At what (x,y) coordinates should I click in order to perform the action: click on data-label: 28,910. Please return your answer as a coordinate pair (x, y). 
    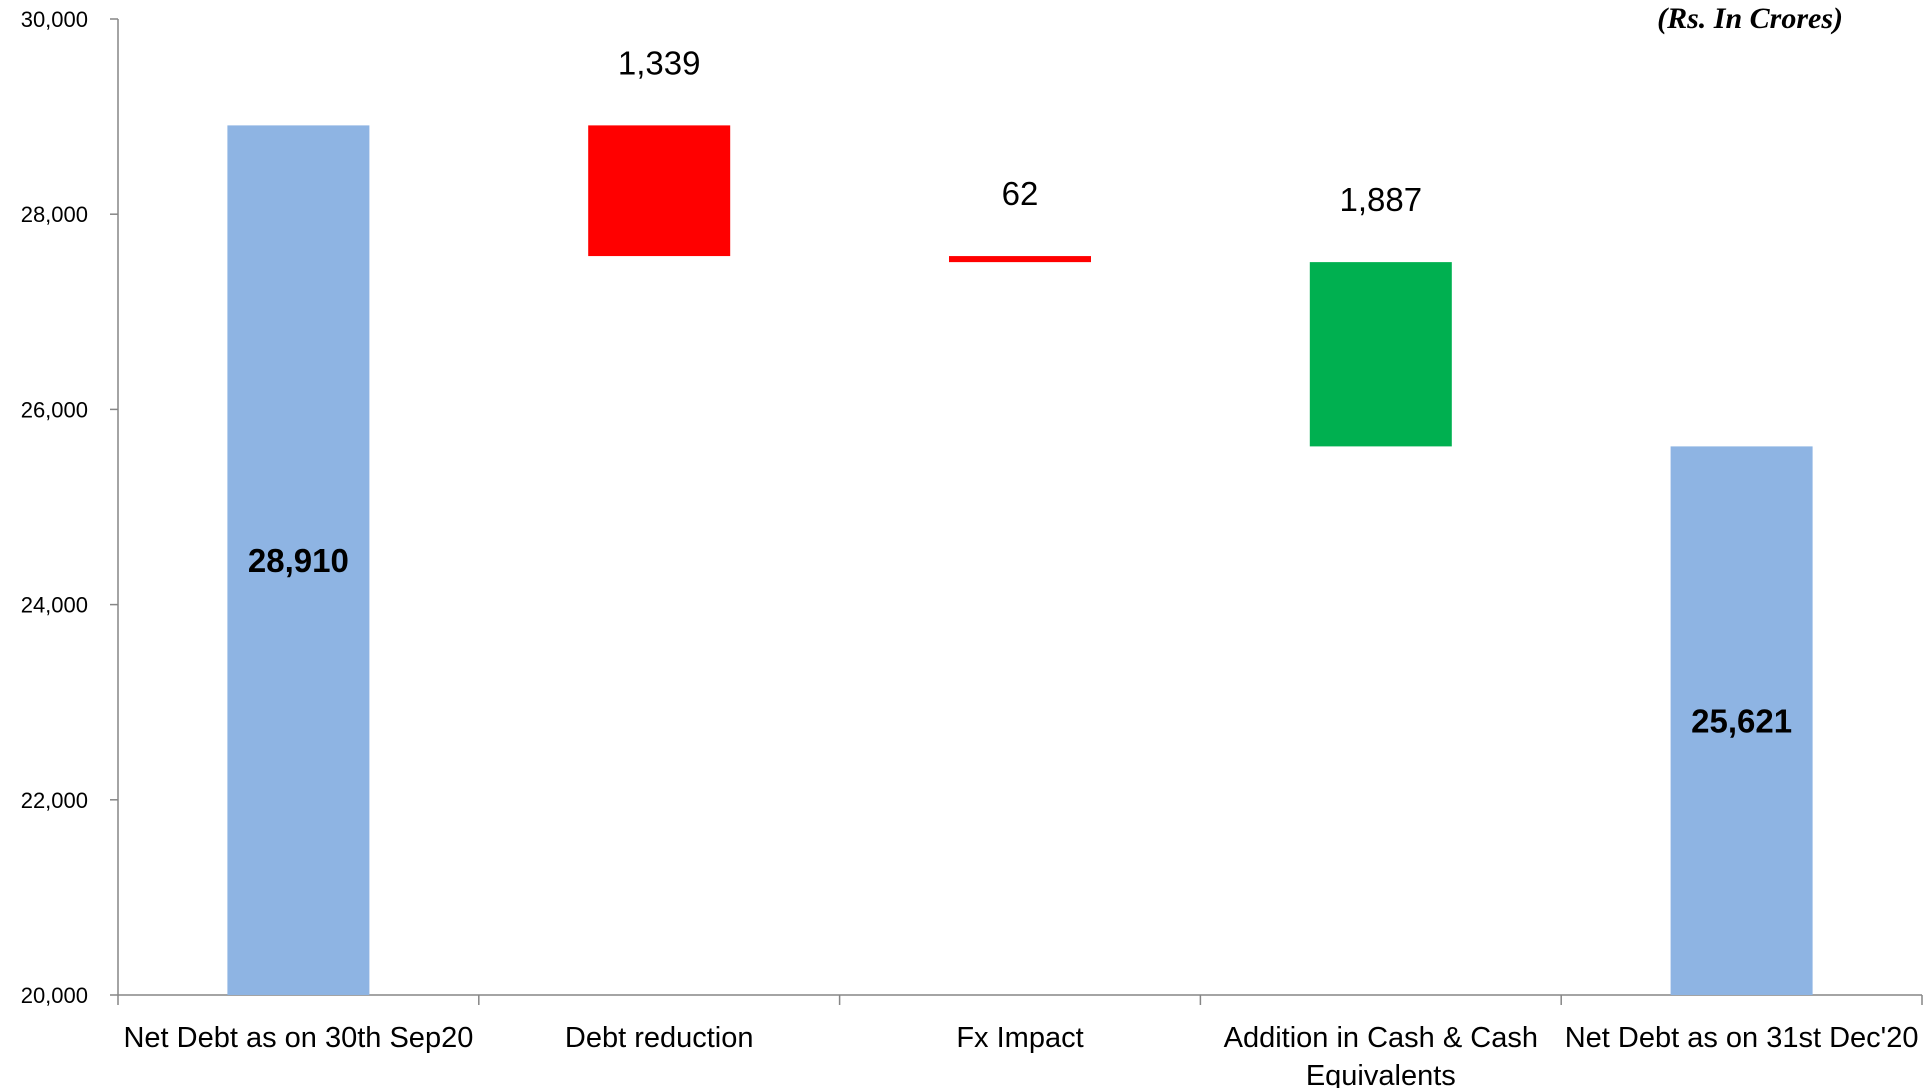
    Looking at the image, I should click on (298, 560).